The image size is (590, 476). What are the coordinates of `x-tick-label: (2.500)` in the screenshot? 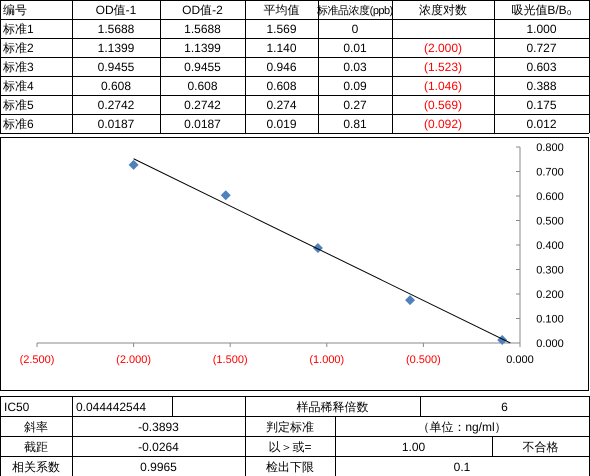 It's located at (37, 360).